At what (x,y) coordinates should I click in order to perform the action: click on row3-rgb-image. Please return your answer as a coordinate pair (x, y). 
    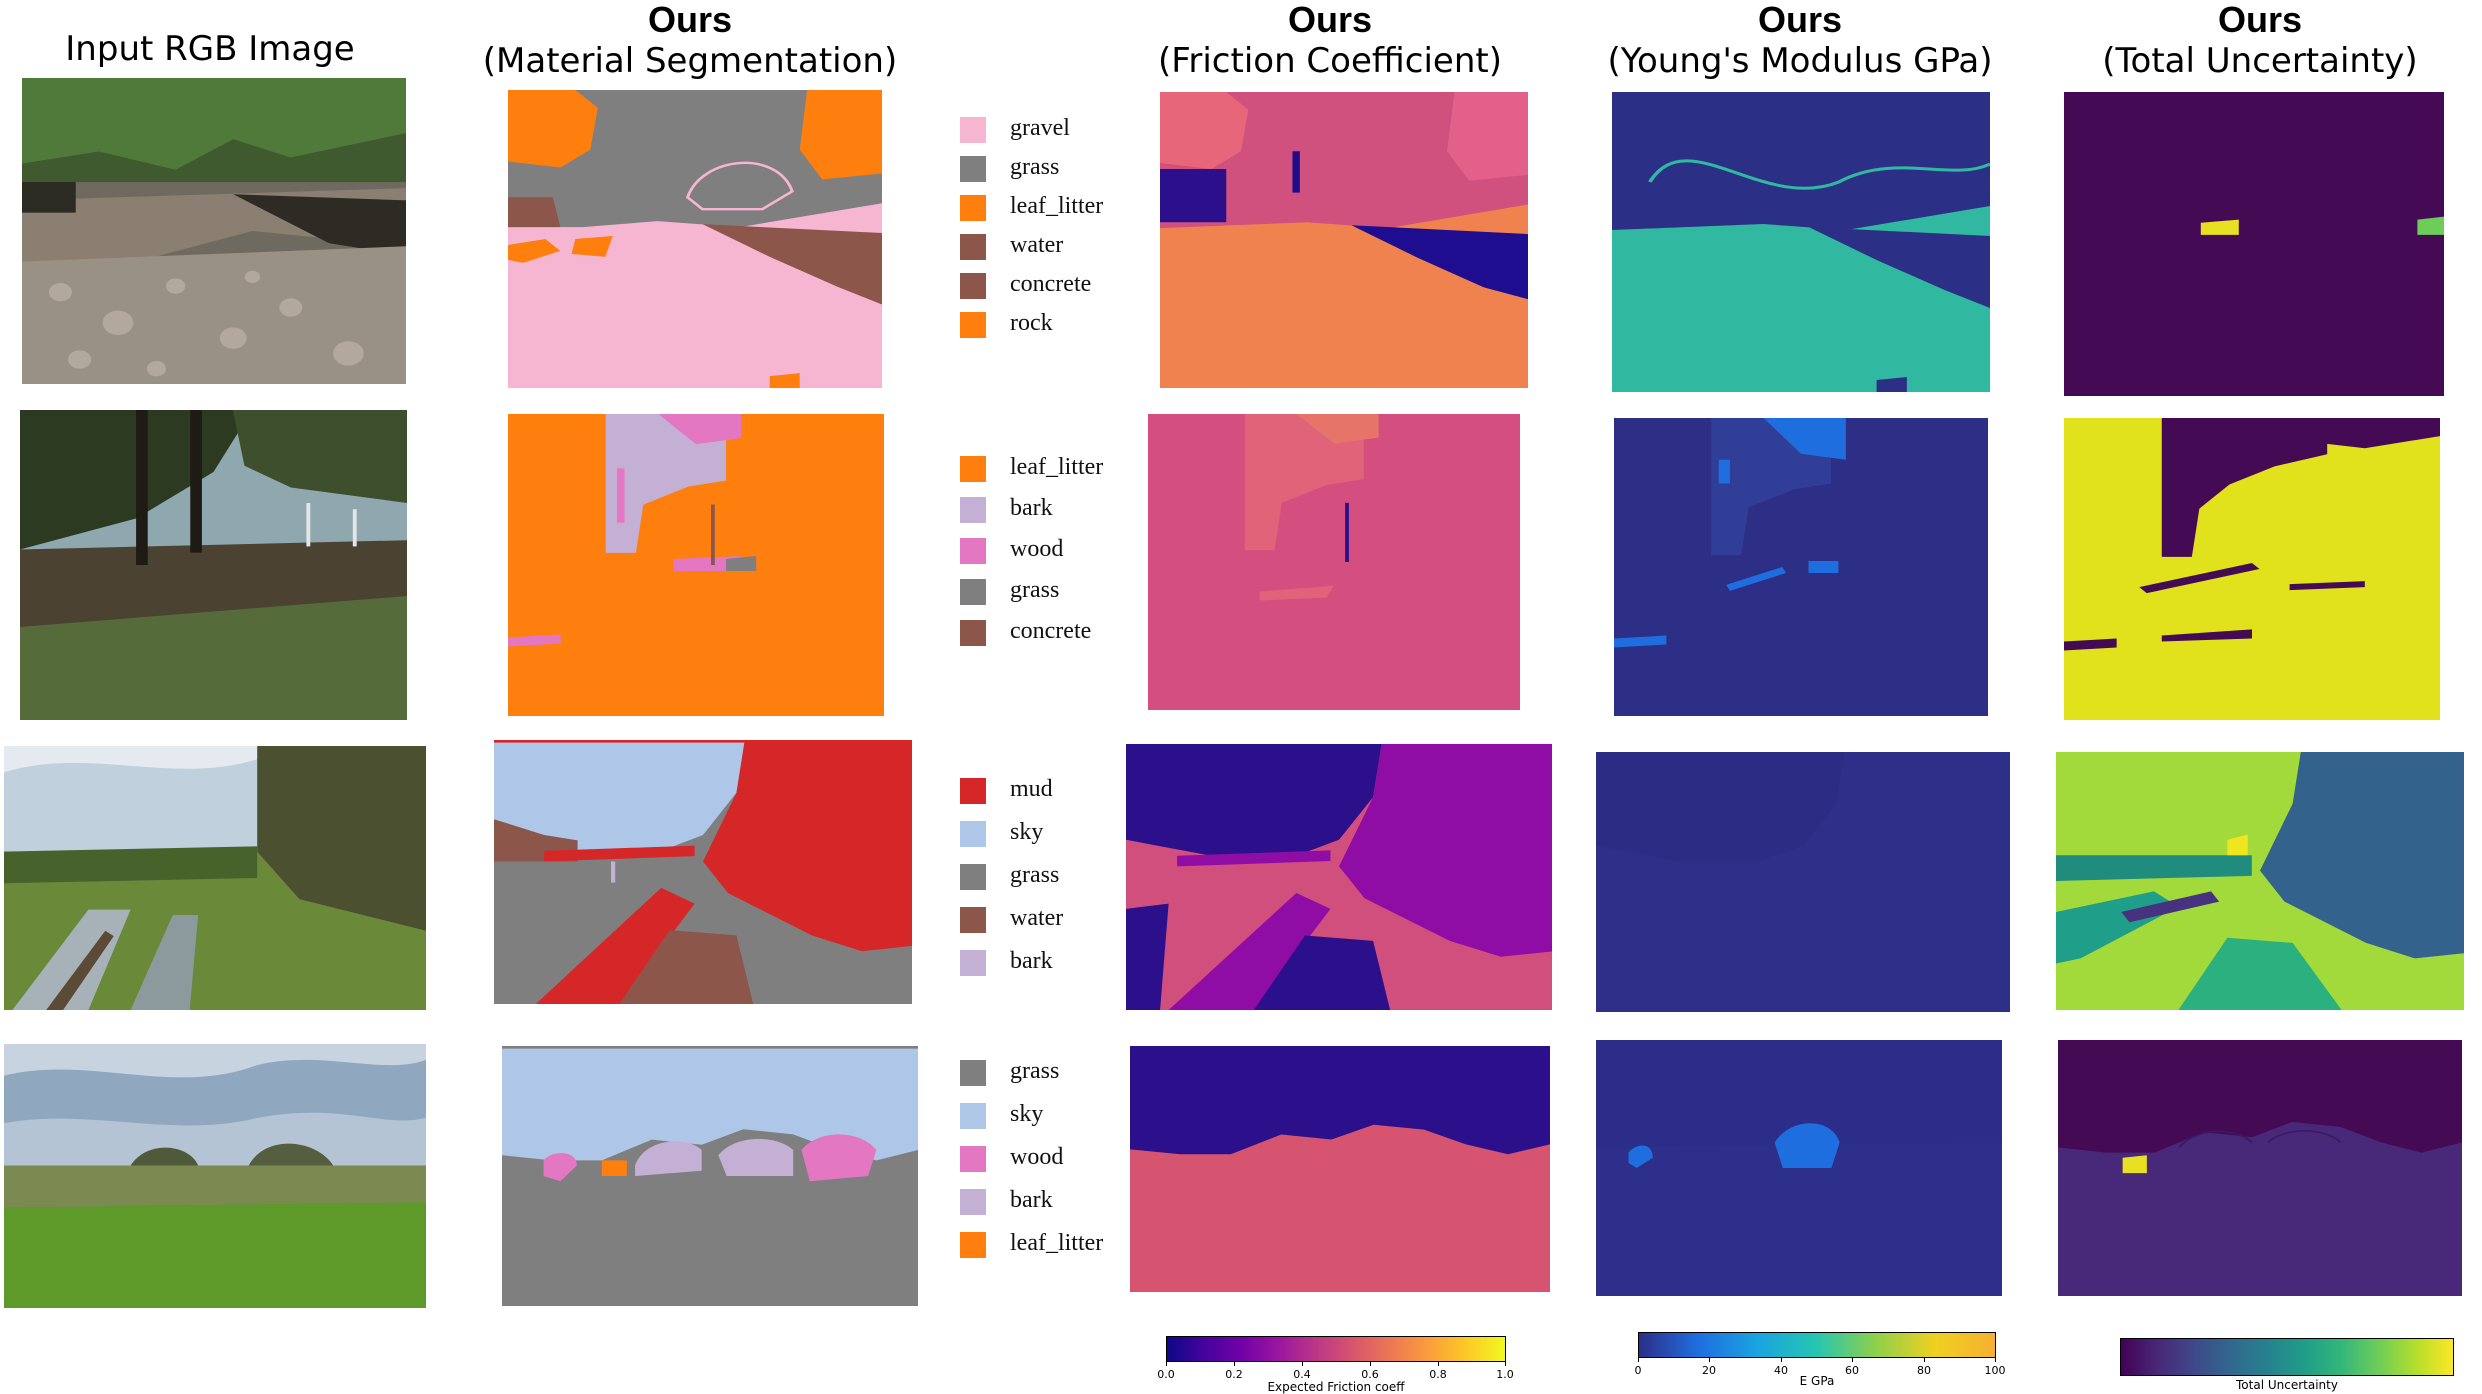
    Looking at the image, I should click on (215, 878).